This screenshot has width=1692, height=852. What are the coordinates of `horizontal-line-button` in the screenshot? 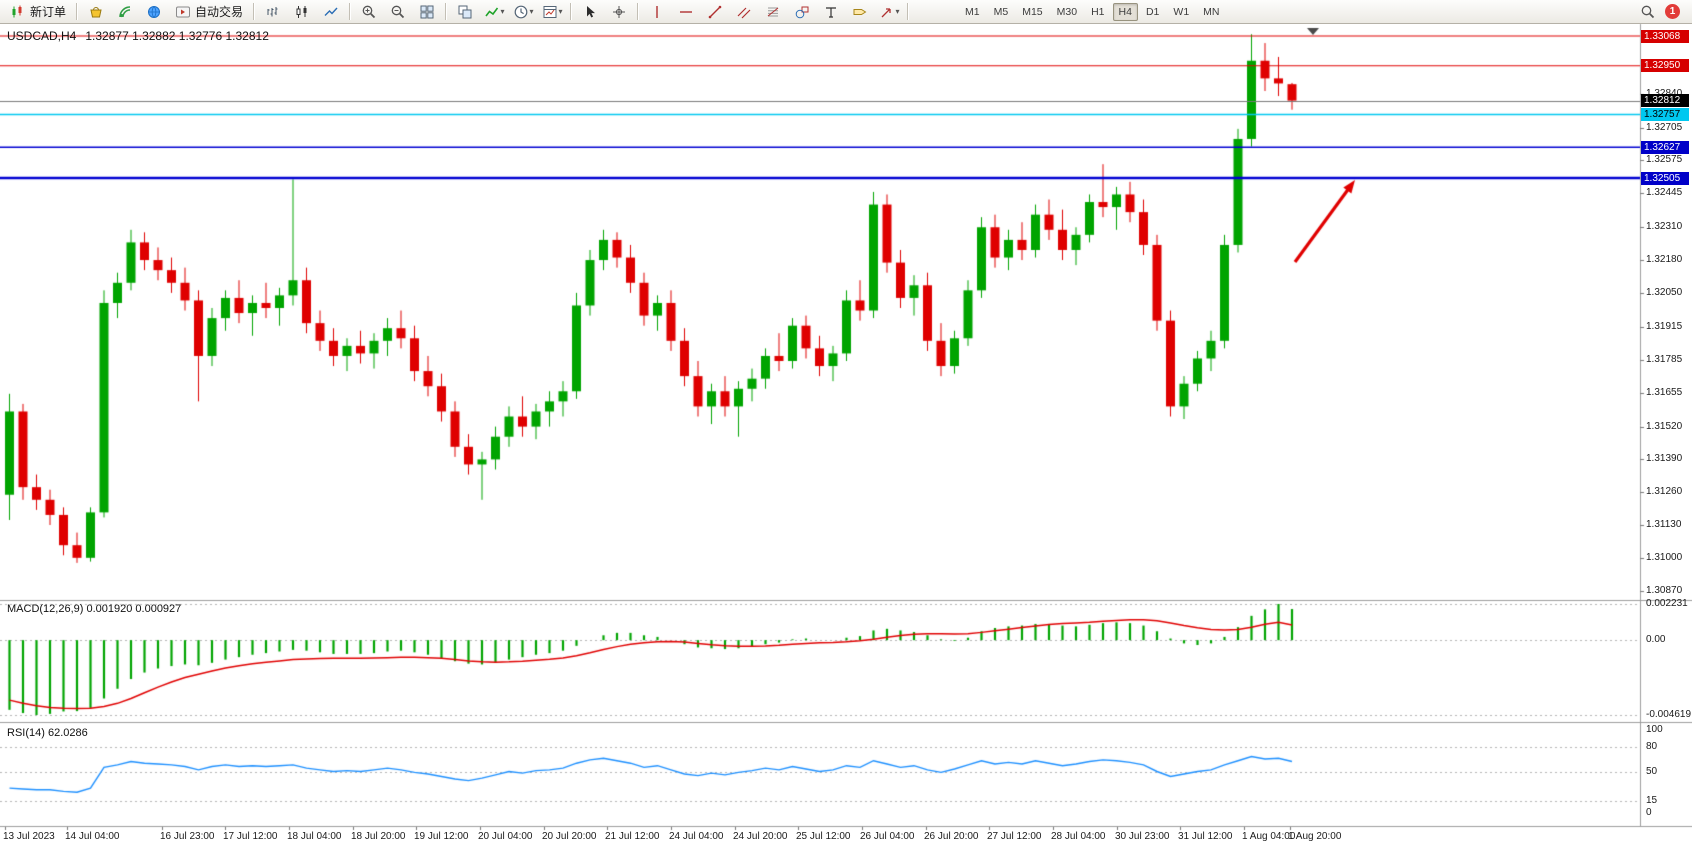 It's located at (686, 12).